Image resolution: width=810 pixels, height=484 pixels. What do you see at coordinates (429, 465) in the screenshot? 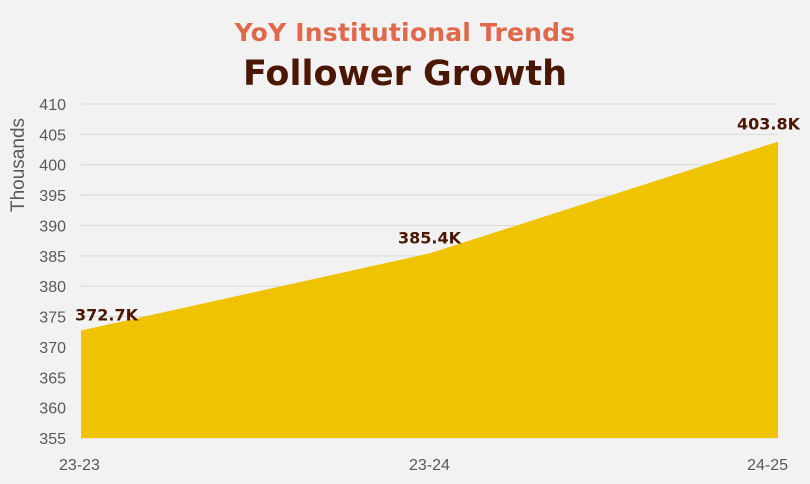
I see `x-tick-label-23-24: 23-24` at bounding box center [429, 465].